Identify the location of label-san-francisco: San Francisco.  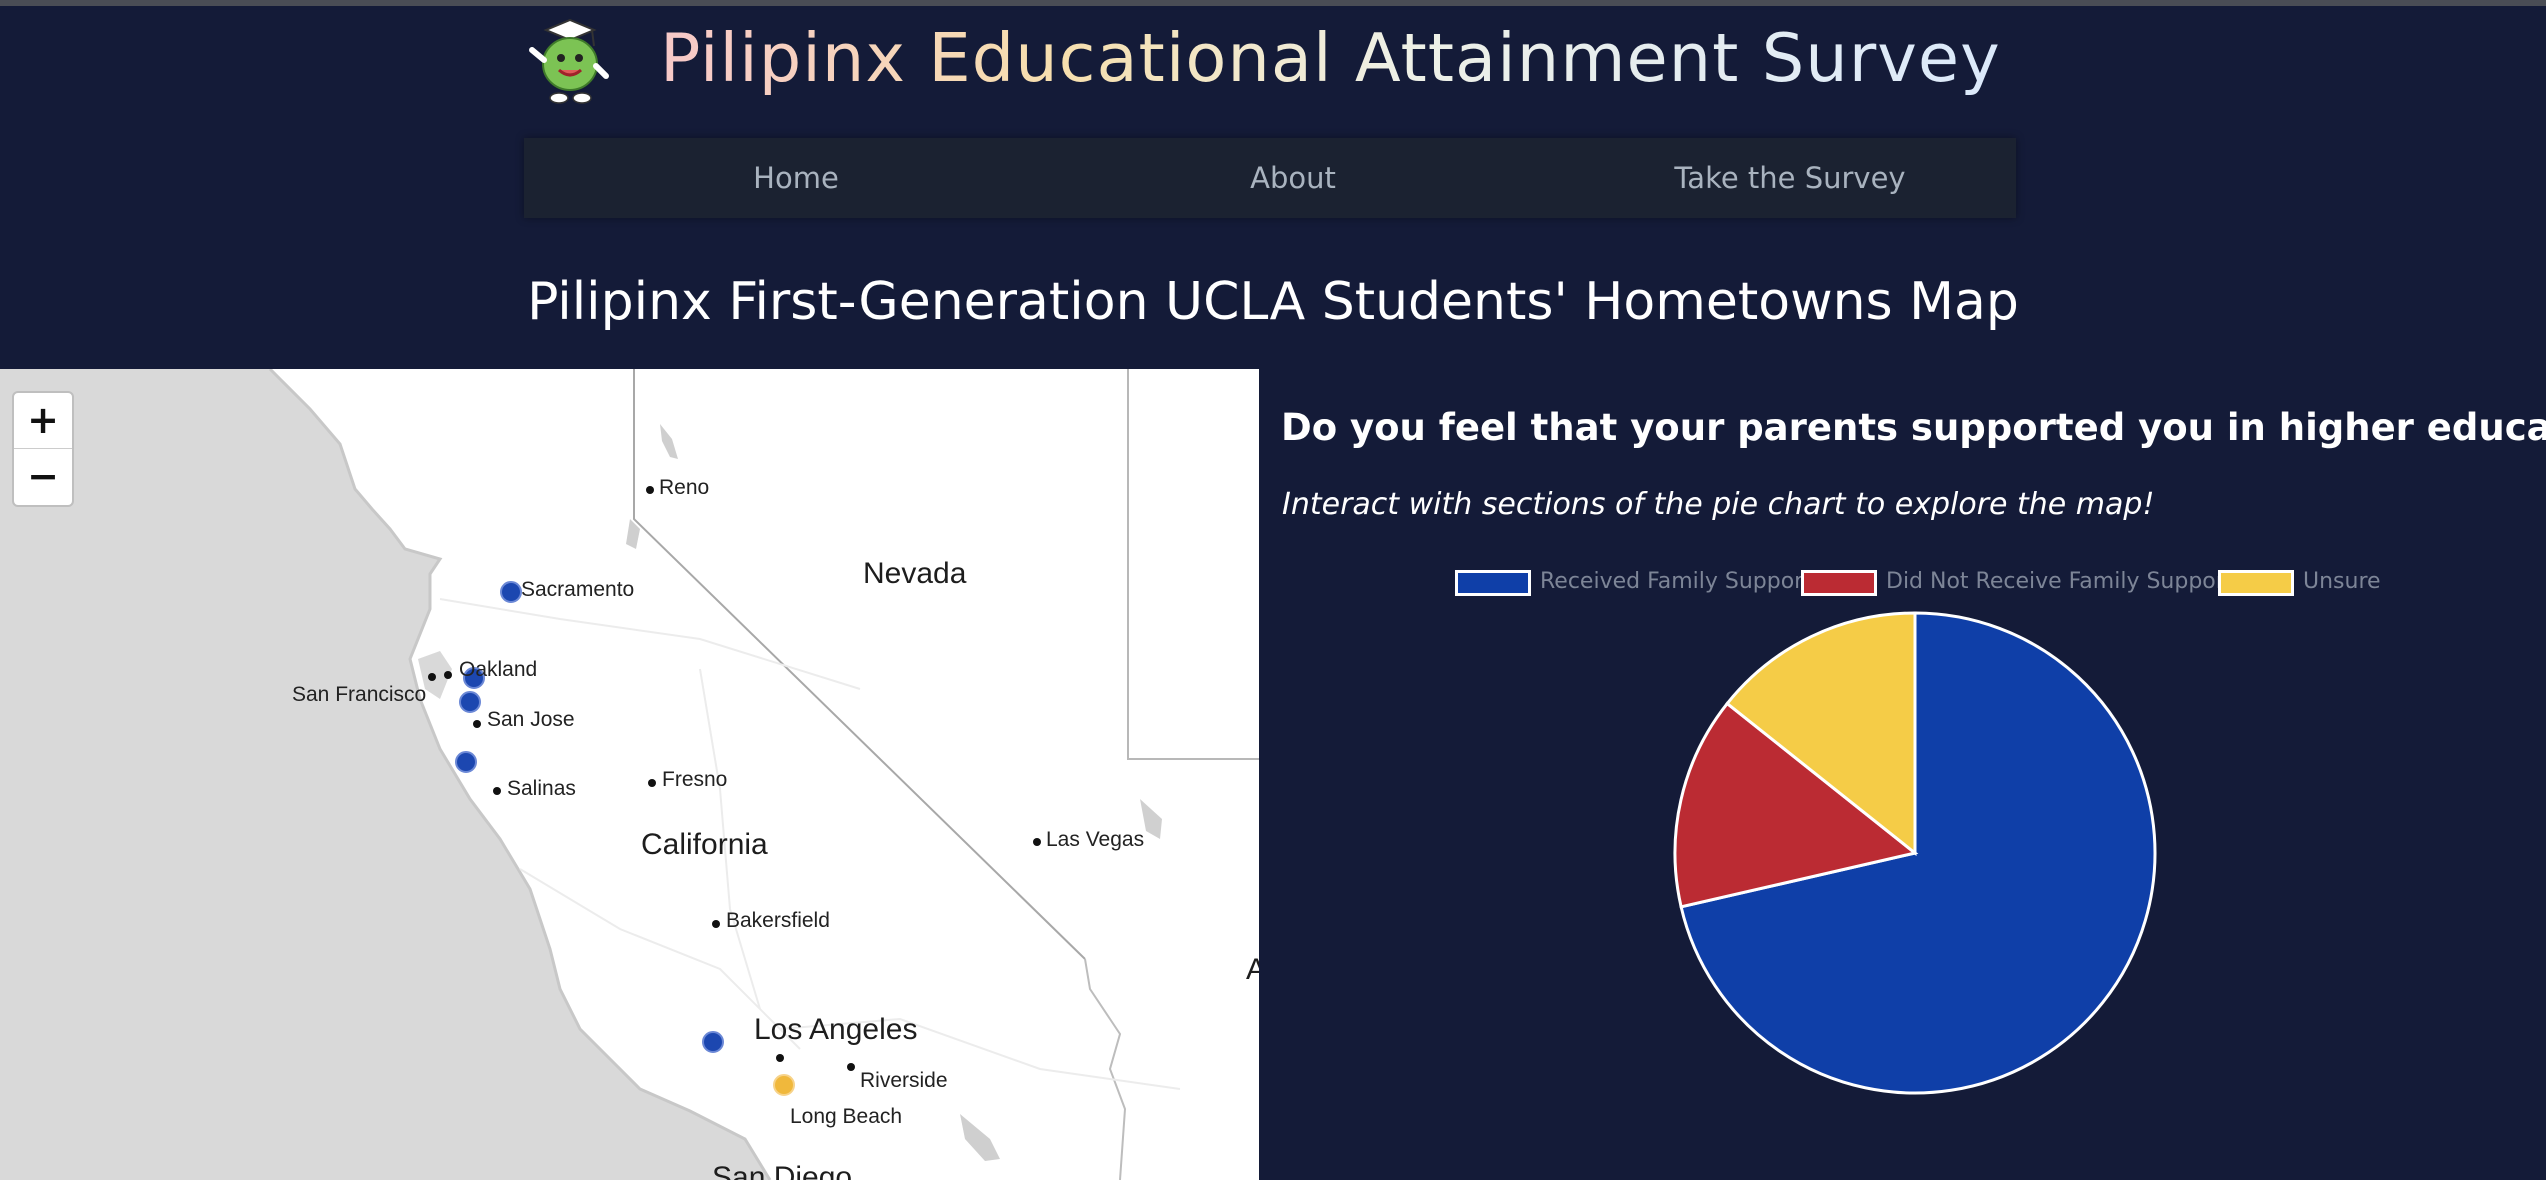
(359, 694).